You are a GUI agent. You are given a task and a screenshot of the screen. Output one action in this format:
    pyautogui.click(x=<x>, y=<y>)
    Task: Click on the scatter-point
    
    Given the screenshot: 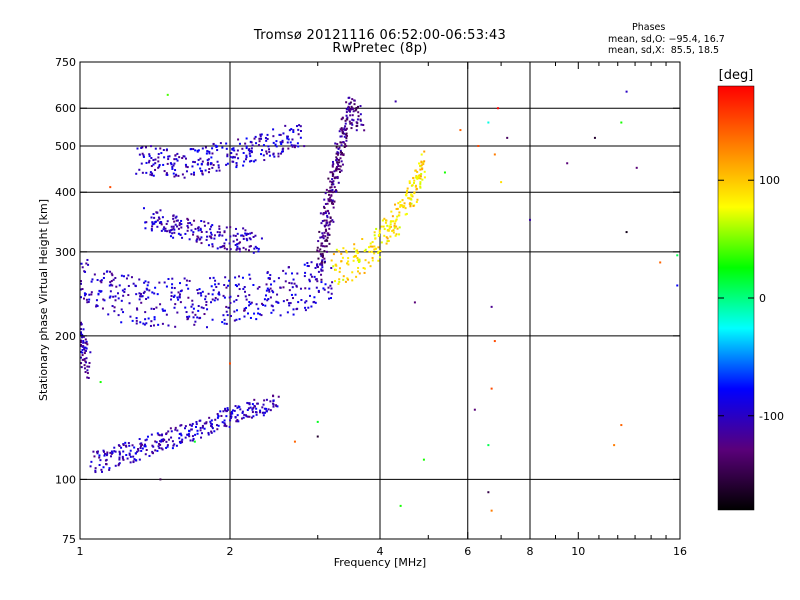 What is the action you would take?
    pyautogui.click(x=530, y=219)
    